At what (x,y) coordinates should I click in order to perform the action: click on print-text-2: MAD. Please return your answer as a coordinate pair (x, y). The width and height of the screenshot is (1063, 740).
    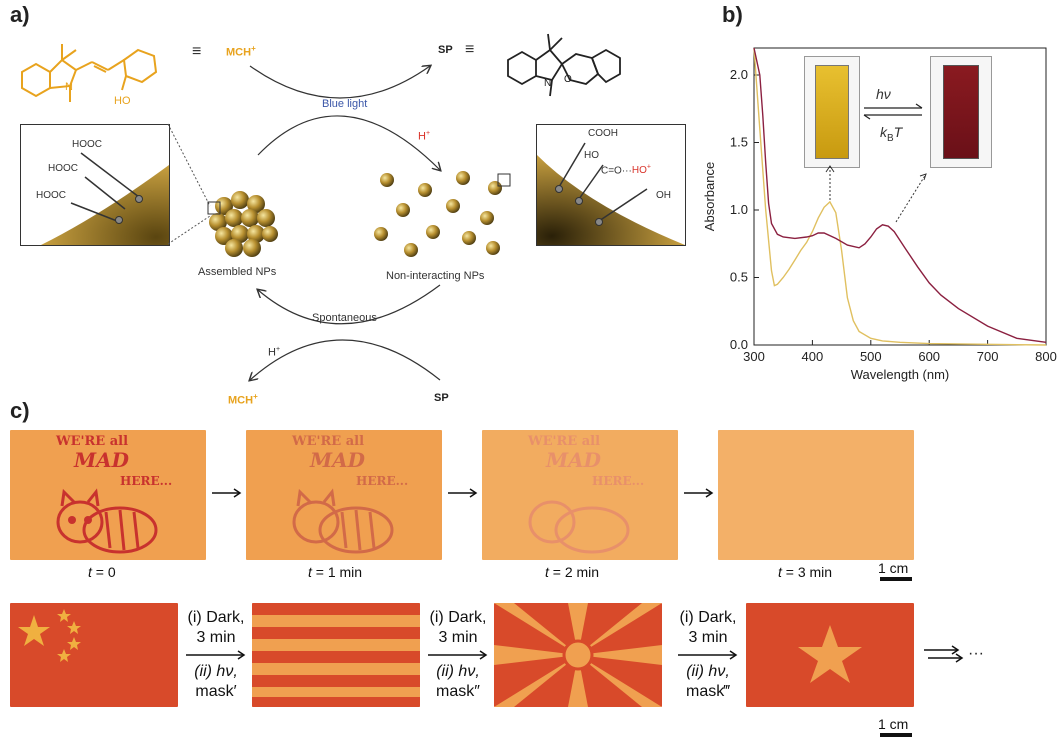
    Looking at the image, I should click on (101, 460).